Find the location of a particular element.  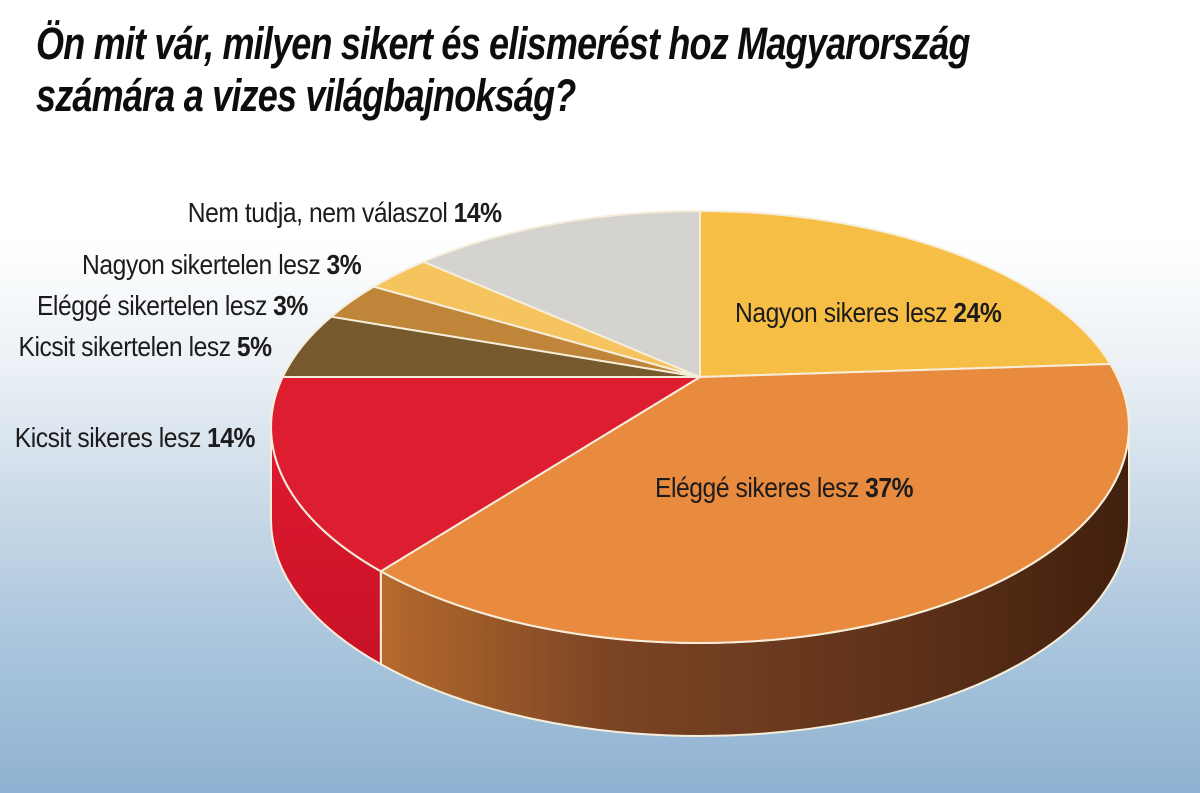

slice-label-nem-tudja: Nem tudja, nem válaszol 14% is located at coordinates (345, 213).